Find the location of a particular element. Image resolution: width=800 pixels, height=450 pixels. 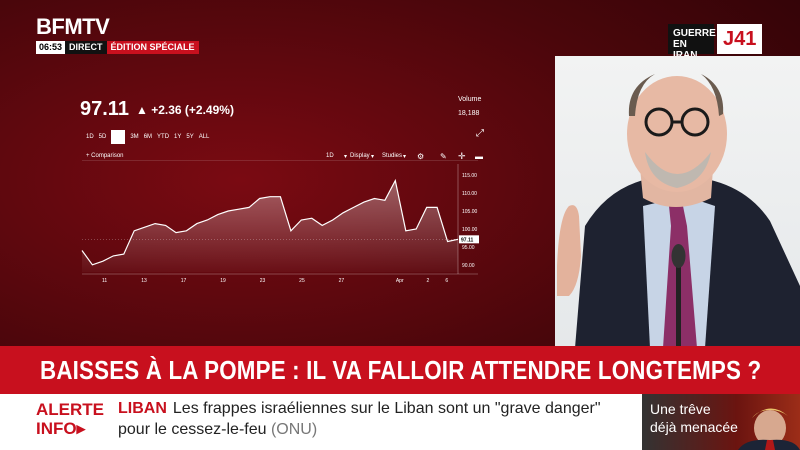

alert-text-line2: pour le cessez-le-feu (ONU) is located at coordinates (378, 429).